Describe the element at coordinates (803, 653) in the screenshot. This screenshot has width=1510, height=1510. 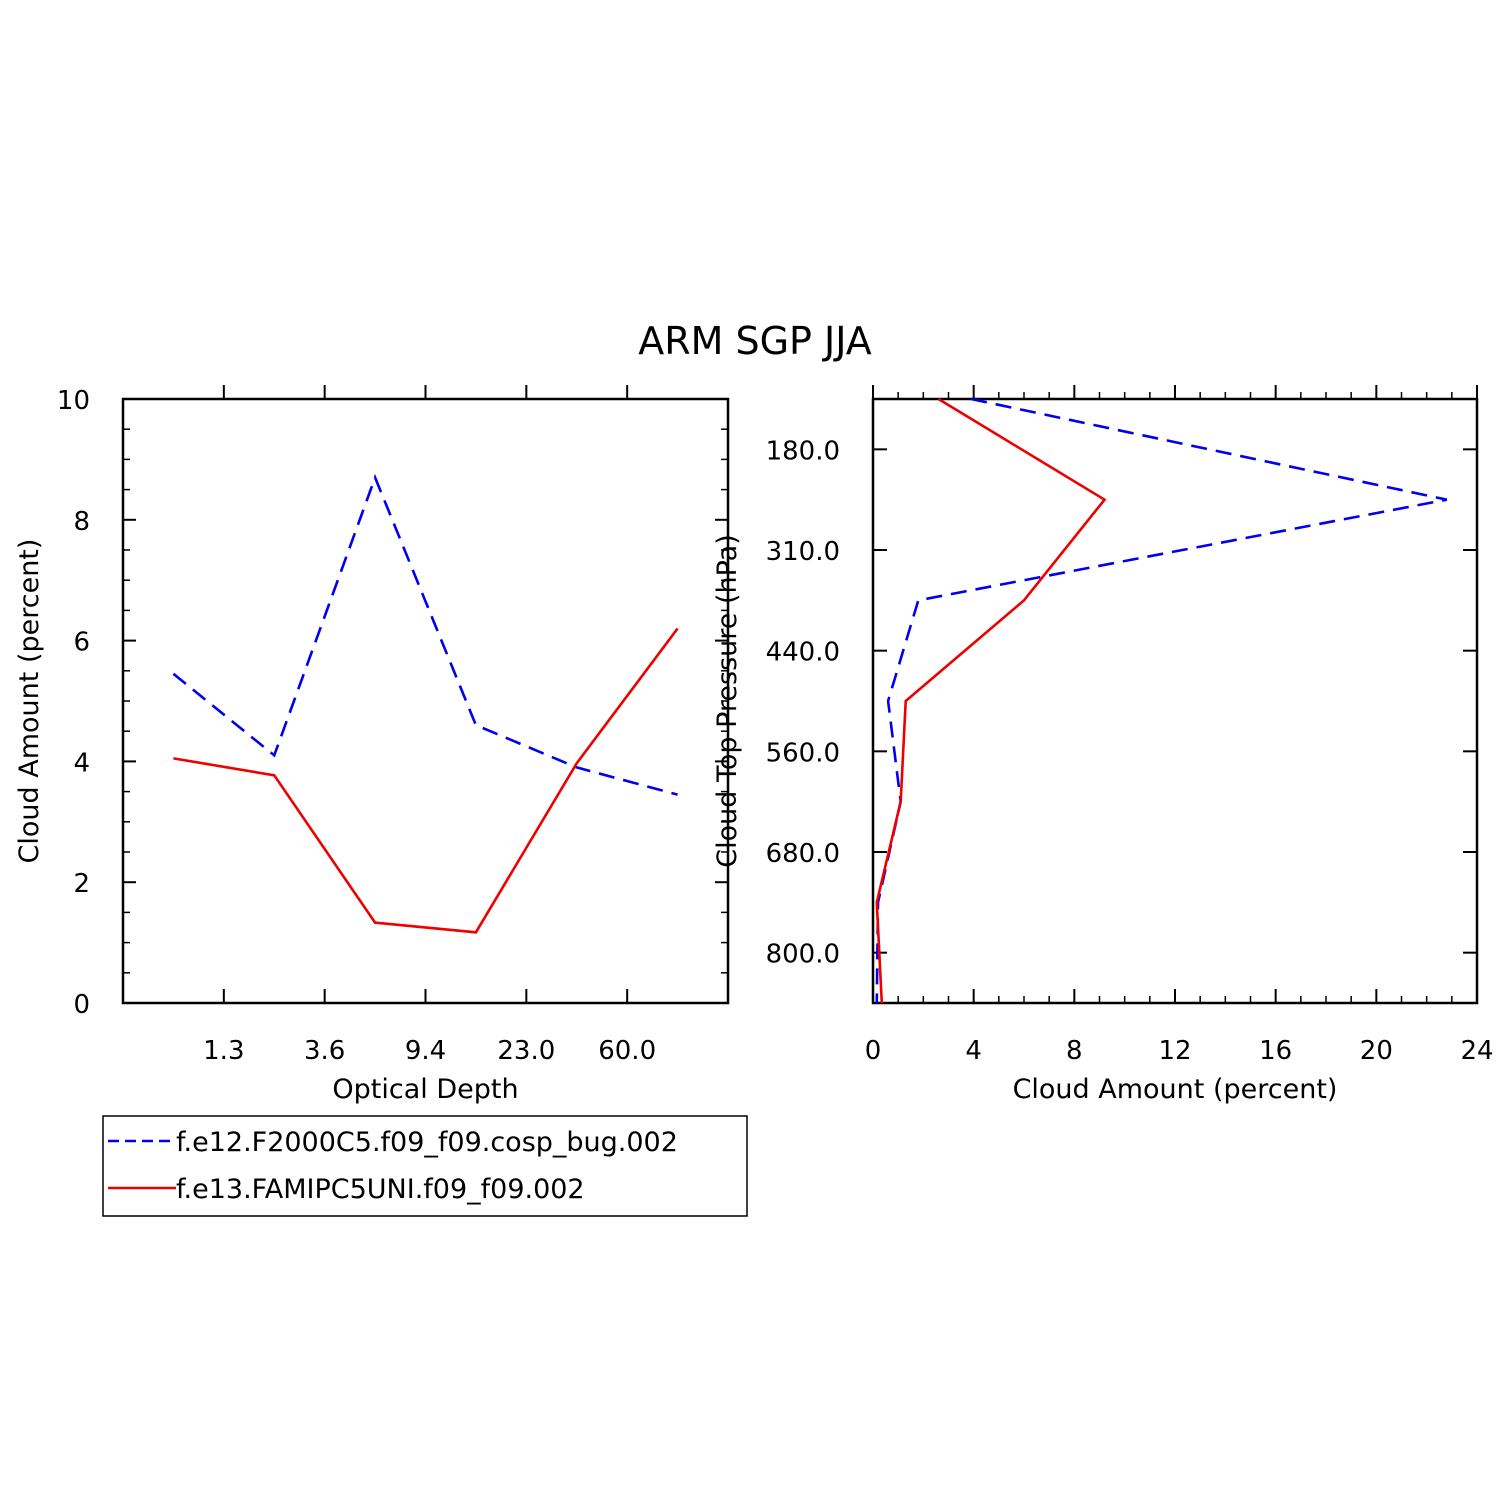
I see `right-y-tick-label: 440.0` at that location.